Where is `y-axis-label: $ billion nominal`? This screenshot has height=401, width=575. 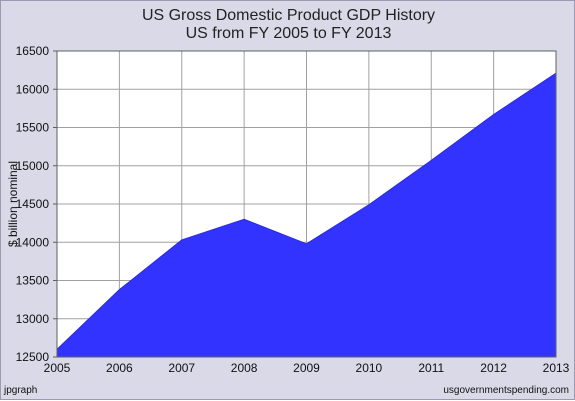 y-axis-label: $ billion nominal is located at coordinates (13, 204).